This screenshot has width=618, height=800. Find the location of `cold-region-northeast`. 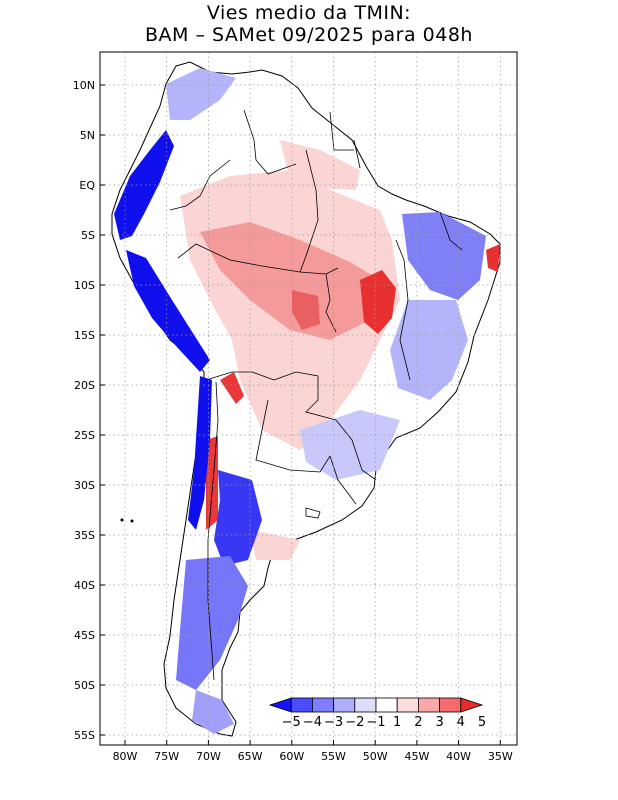

cold-region-northeast is located at coordinates (444, 256).